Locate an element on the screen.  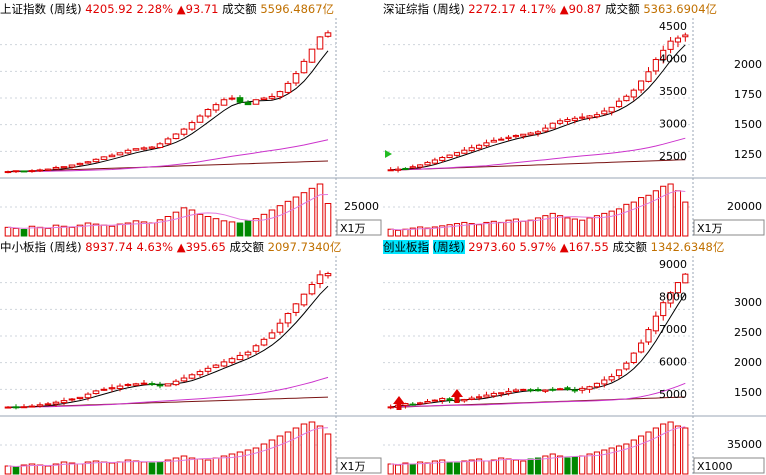
change-pct: 4.17% is located at coordinates (538, 9).